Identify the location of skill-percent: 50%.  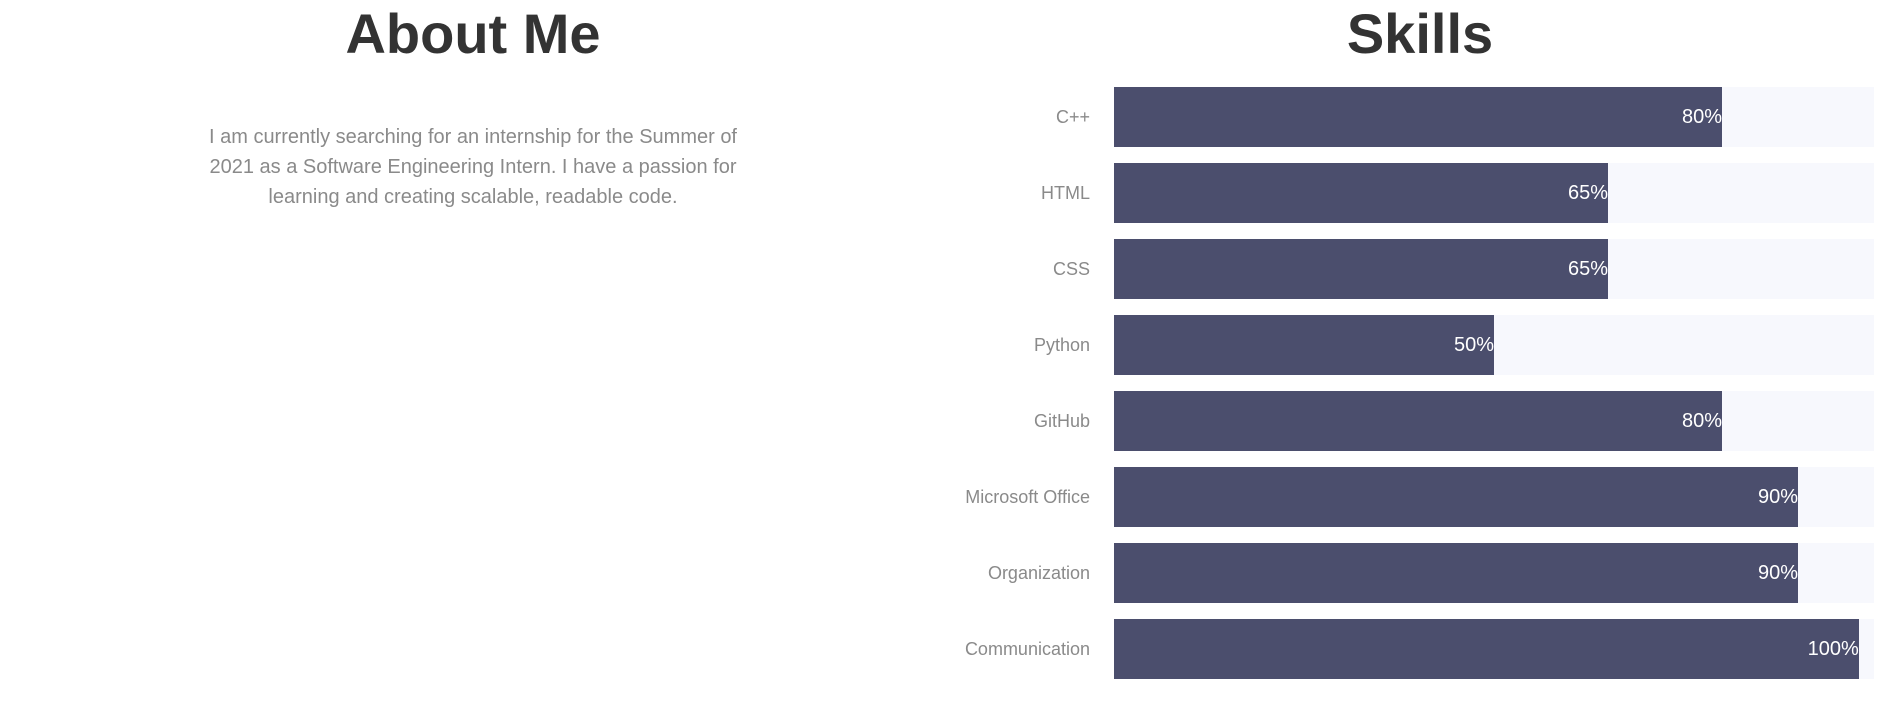
(1473, 345).